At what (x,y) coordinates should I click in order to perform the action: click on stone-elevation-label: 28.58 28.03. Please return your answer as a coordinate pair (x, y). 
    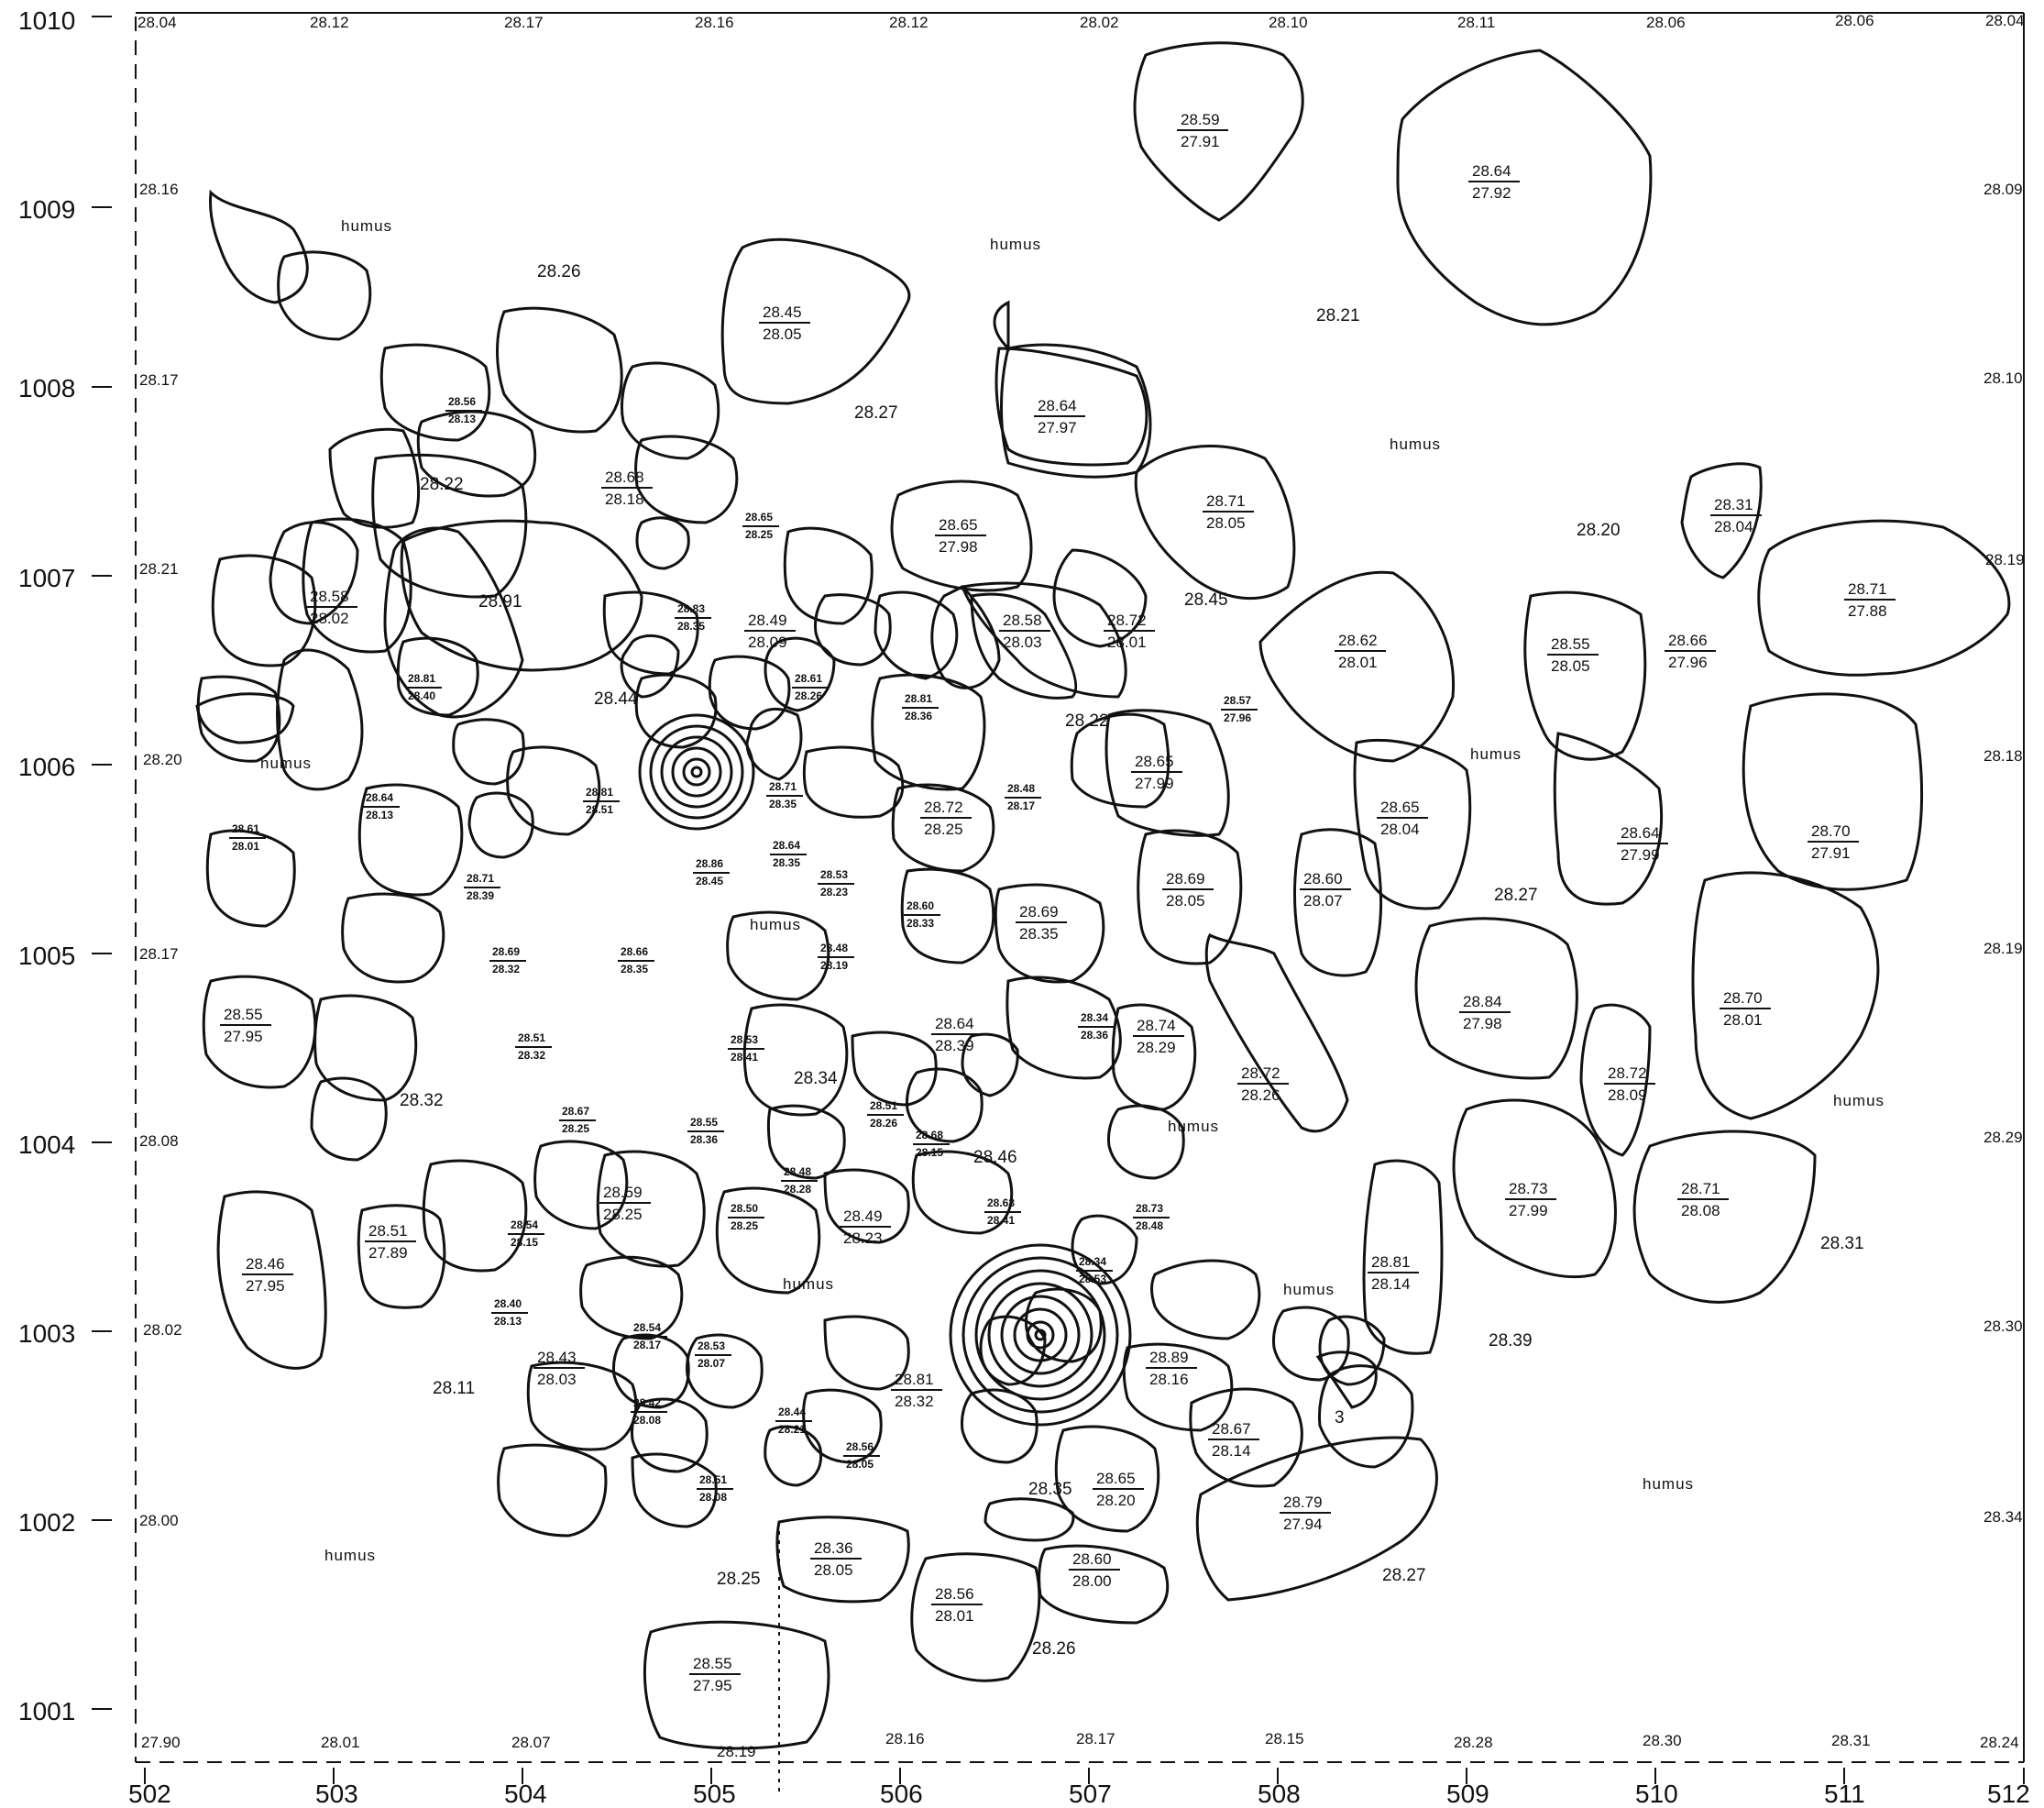
    Looking at the image, I should click on (1025, 631).